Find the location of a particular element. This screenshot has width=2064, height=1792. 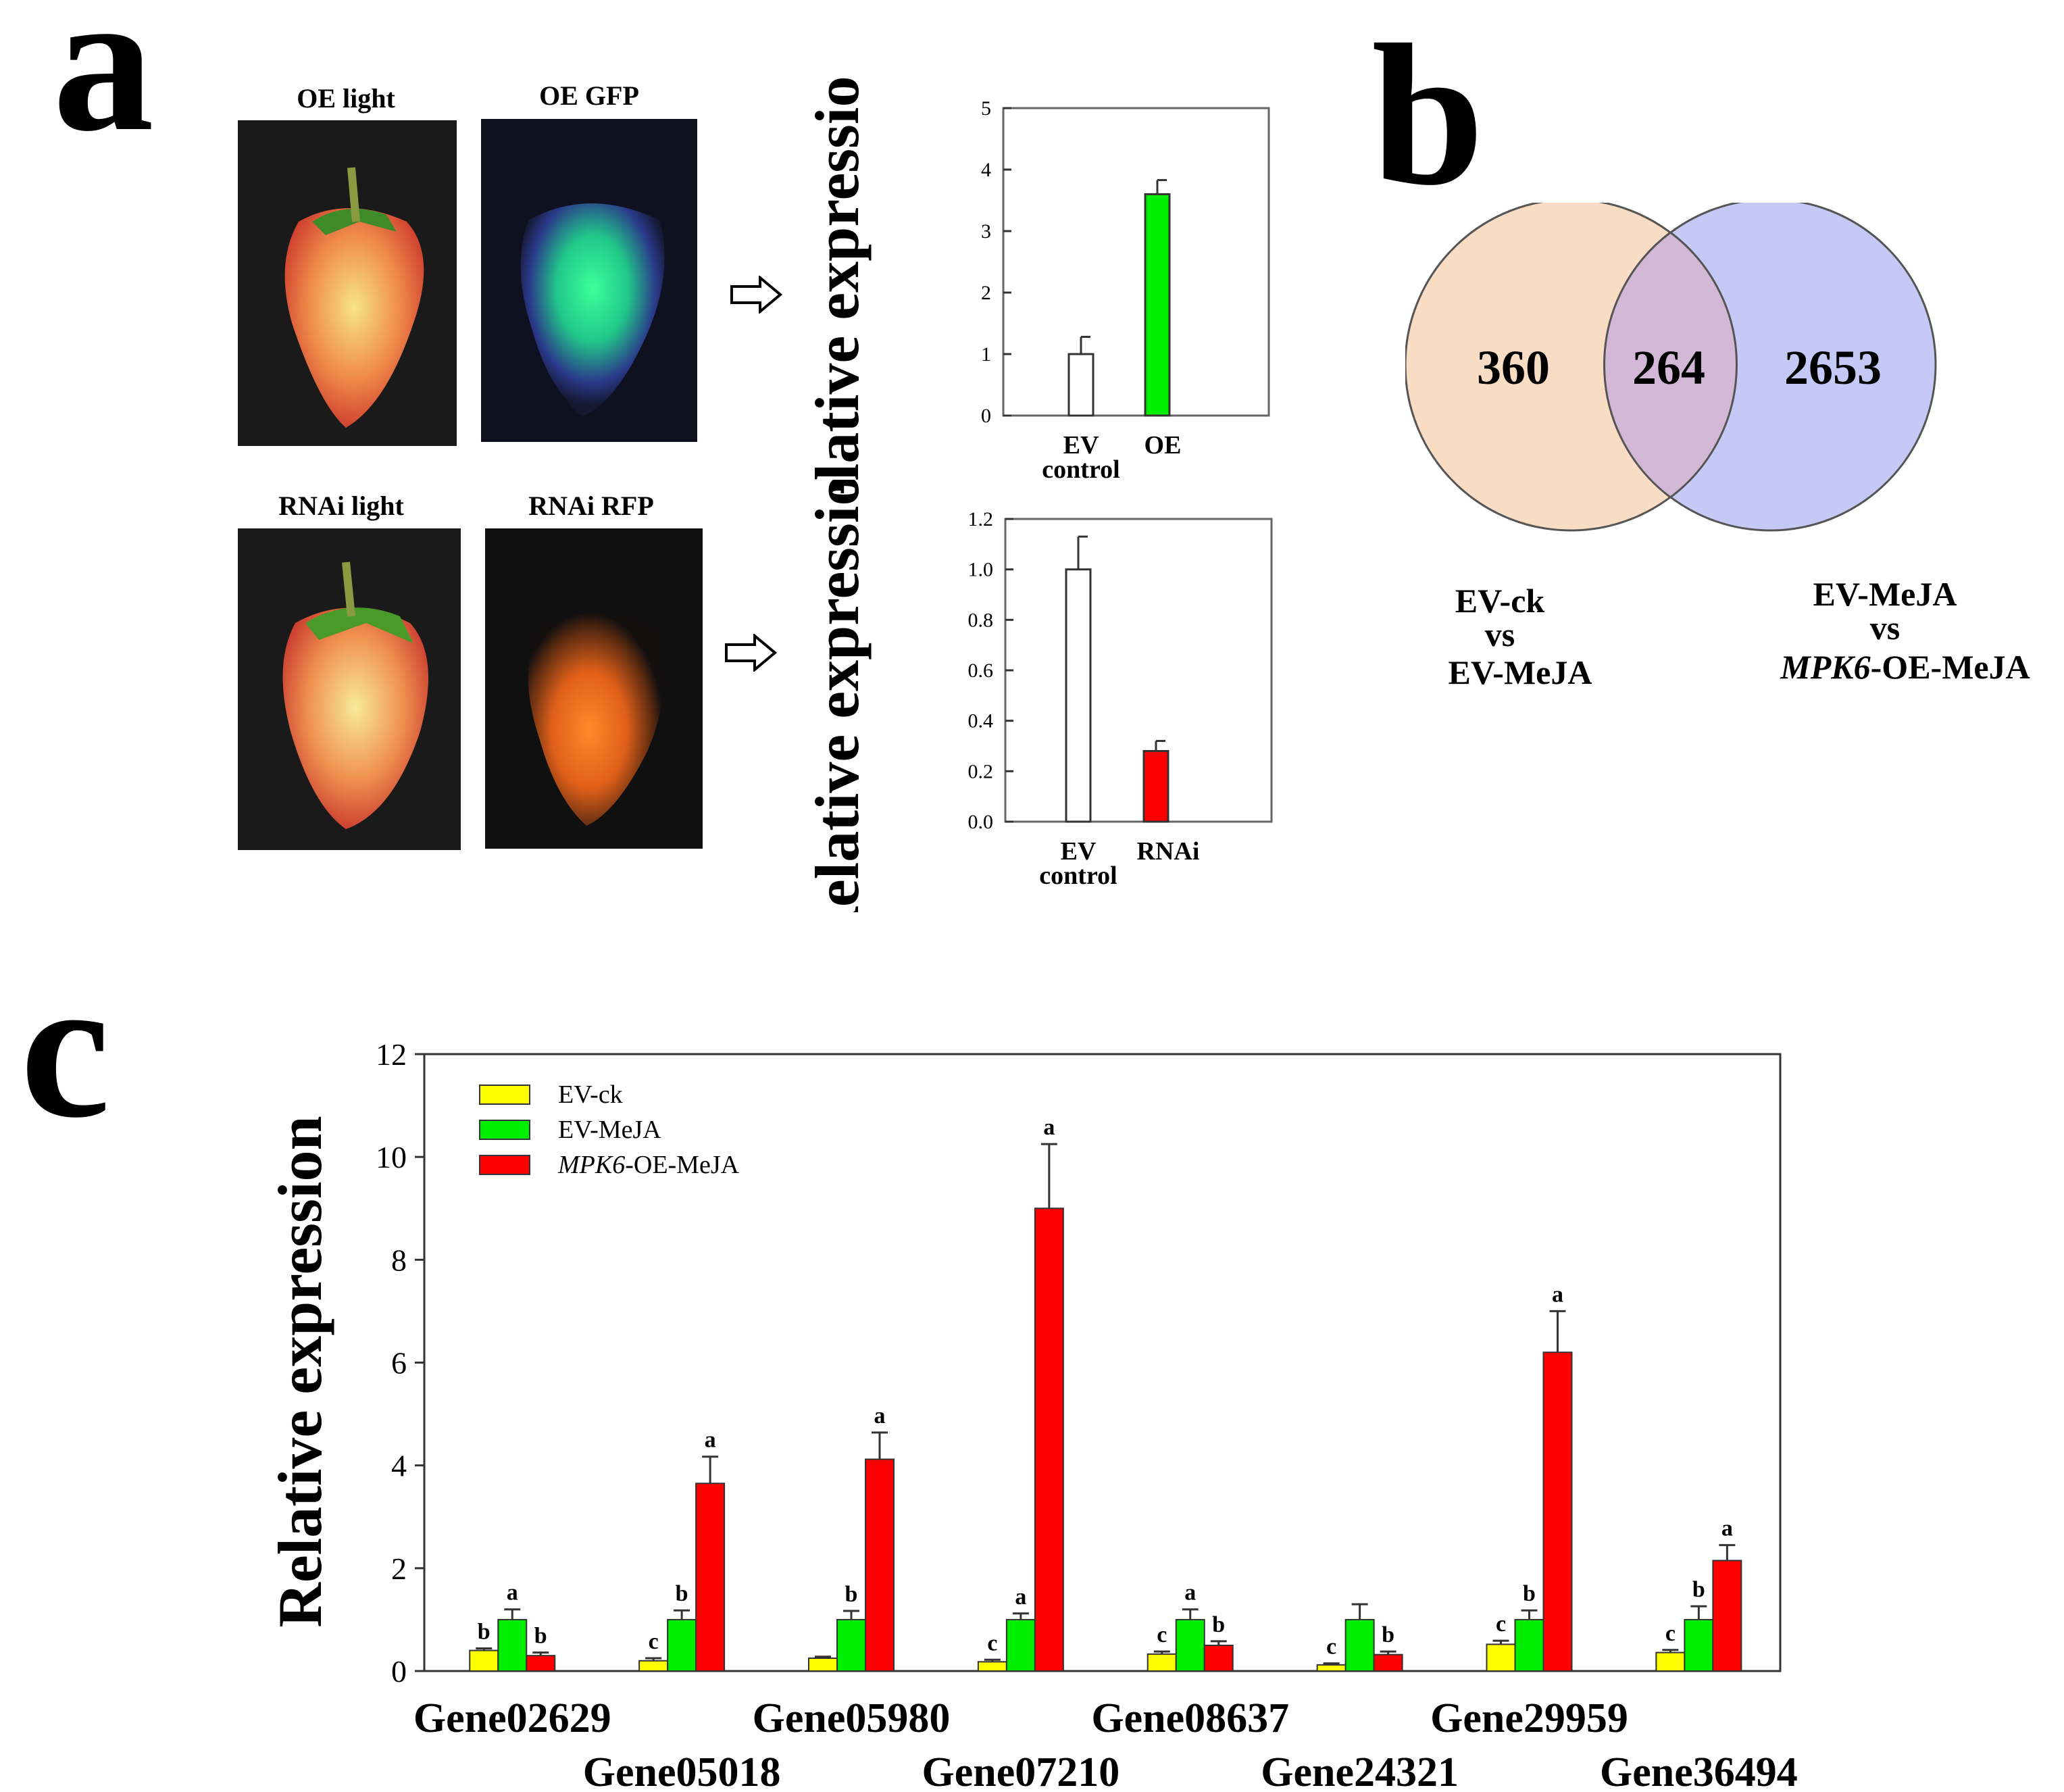

venn-left-count: 360 is located at coordinates (1513, 368).